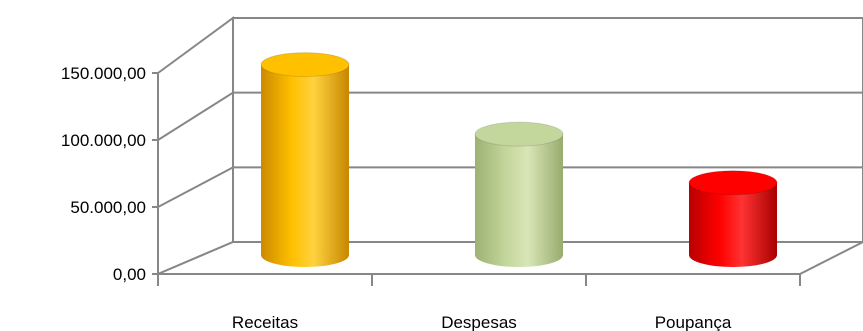 This screenshot has height=331, width=863. What do you see at coordinates (108, 207) in the screenshot?
I see `y-tick-label: 50.000,00` at bounding box center [108, 207].